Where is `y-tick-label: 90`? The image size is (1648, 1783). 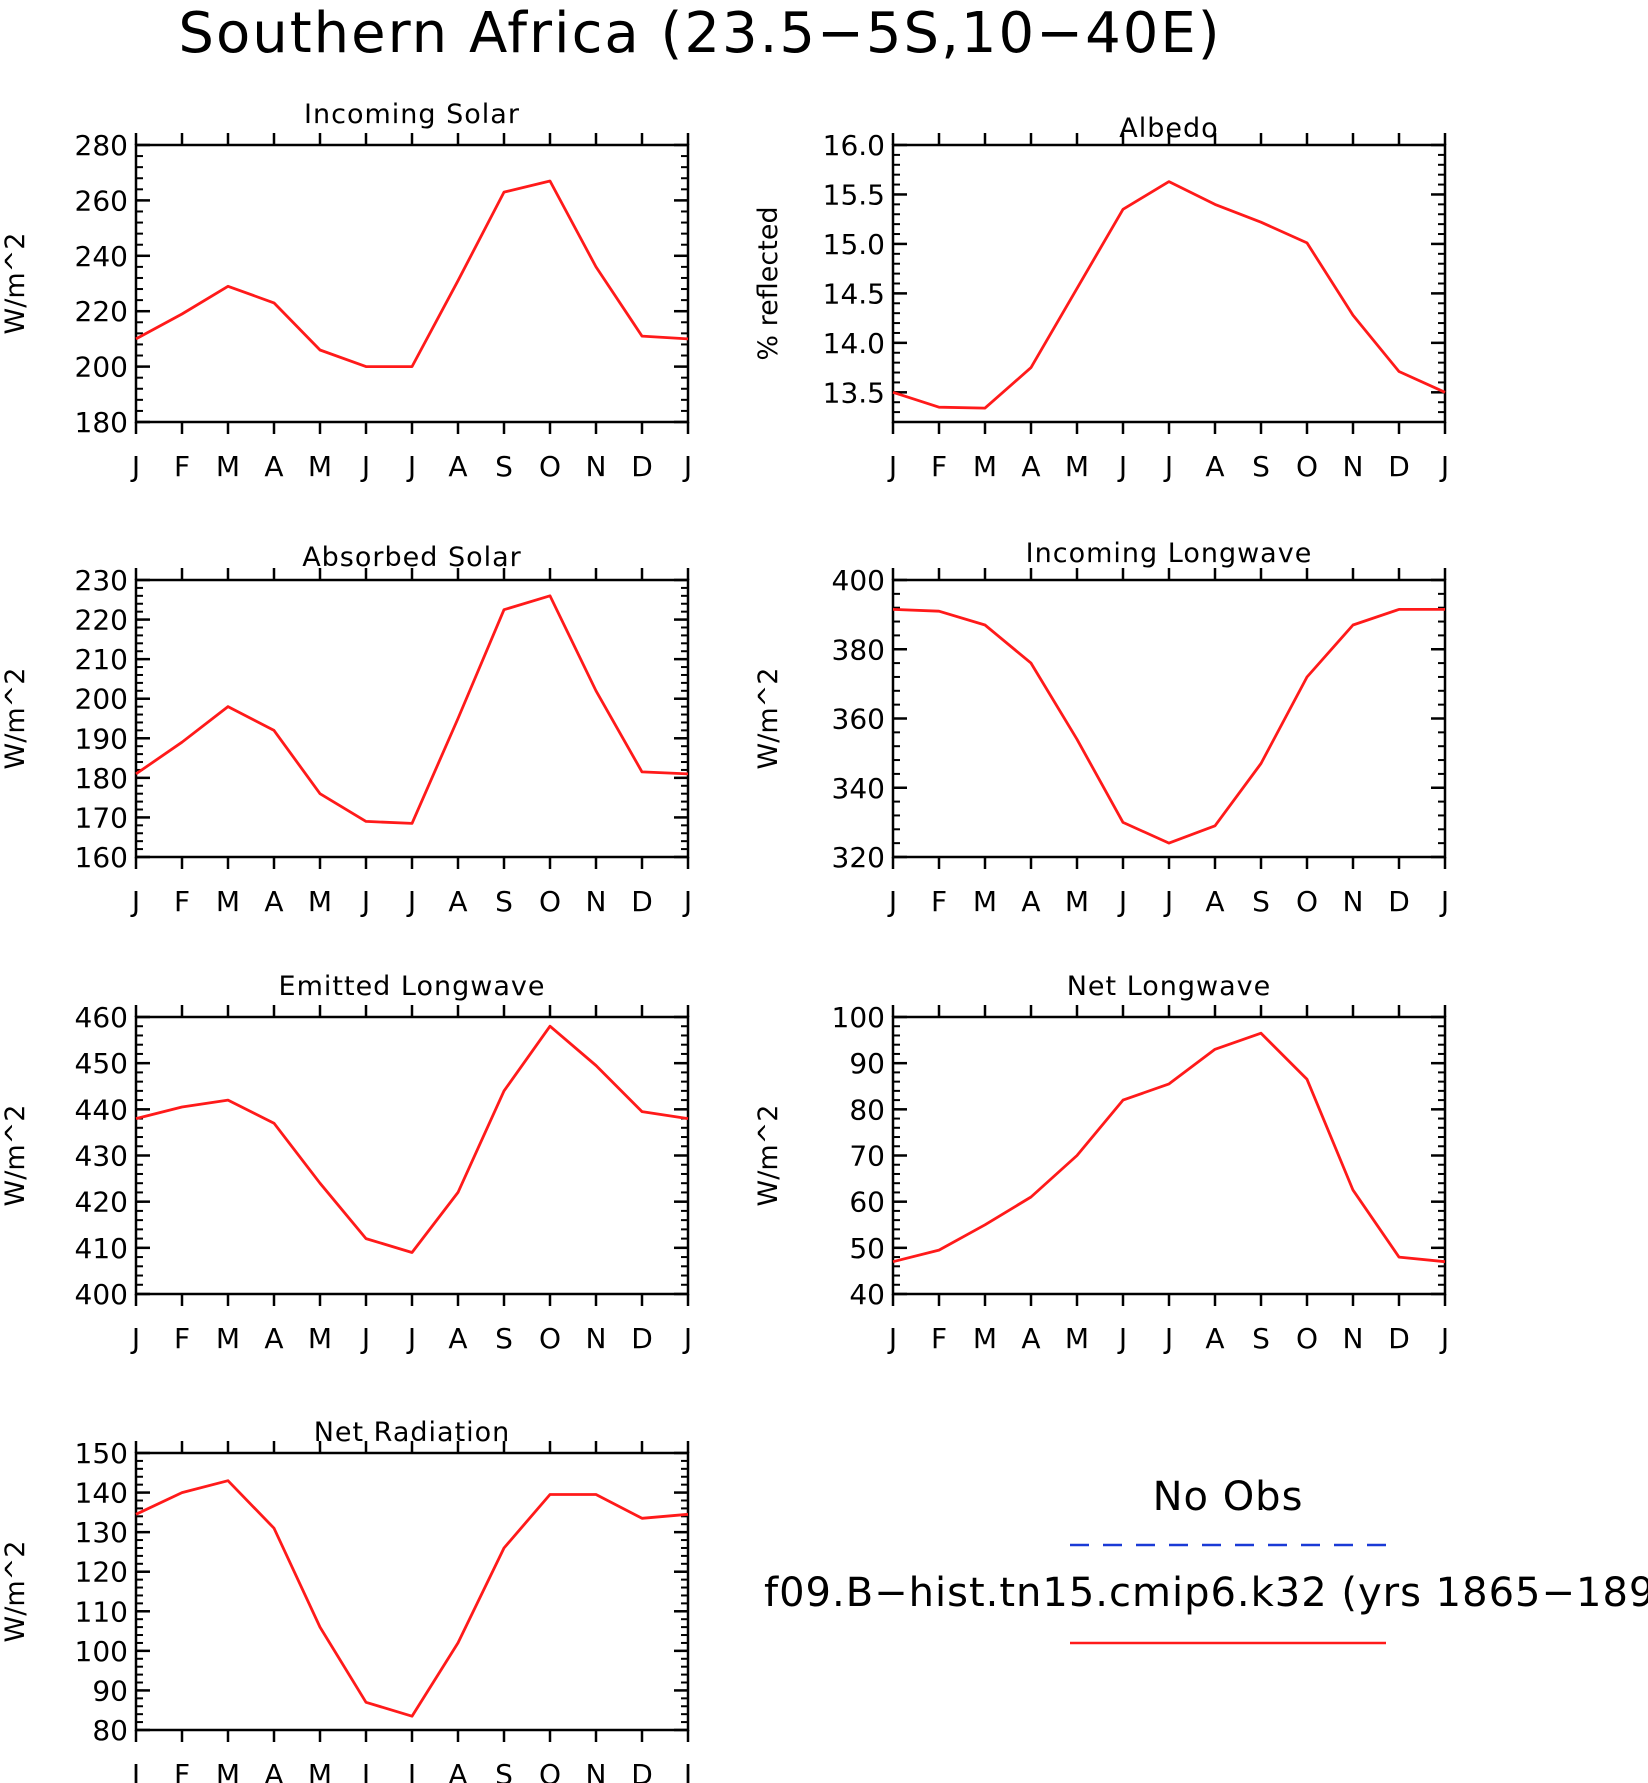 y-tick-label: 90 is located at coordinates (867, 1063).